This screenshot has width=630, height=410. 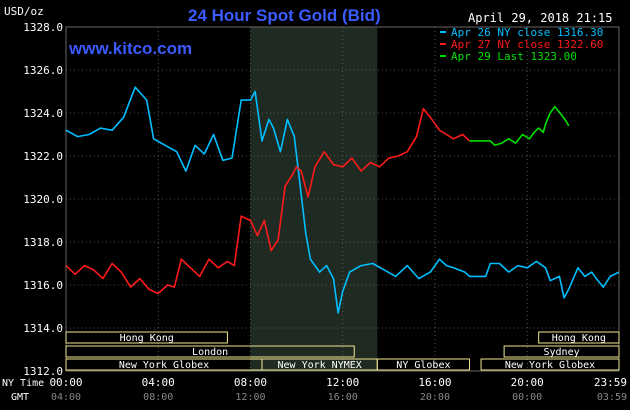 What do you see at coordinates (43, 285) in the screenshot?
I see `y-tick-label: 1316.0` at bounding box center [43, 285].